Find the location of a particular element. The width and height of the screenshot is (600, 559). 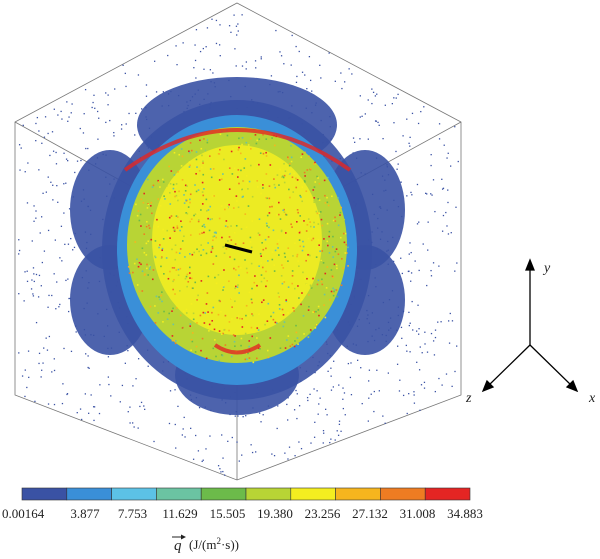

hot-rim is located at coordinates (237, 150).